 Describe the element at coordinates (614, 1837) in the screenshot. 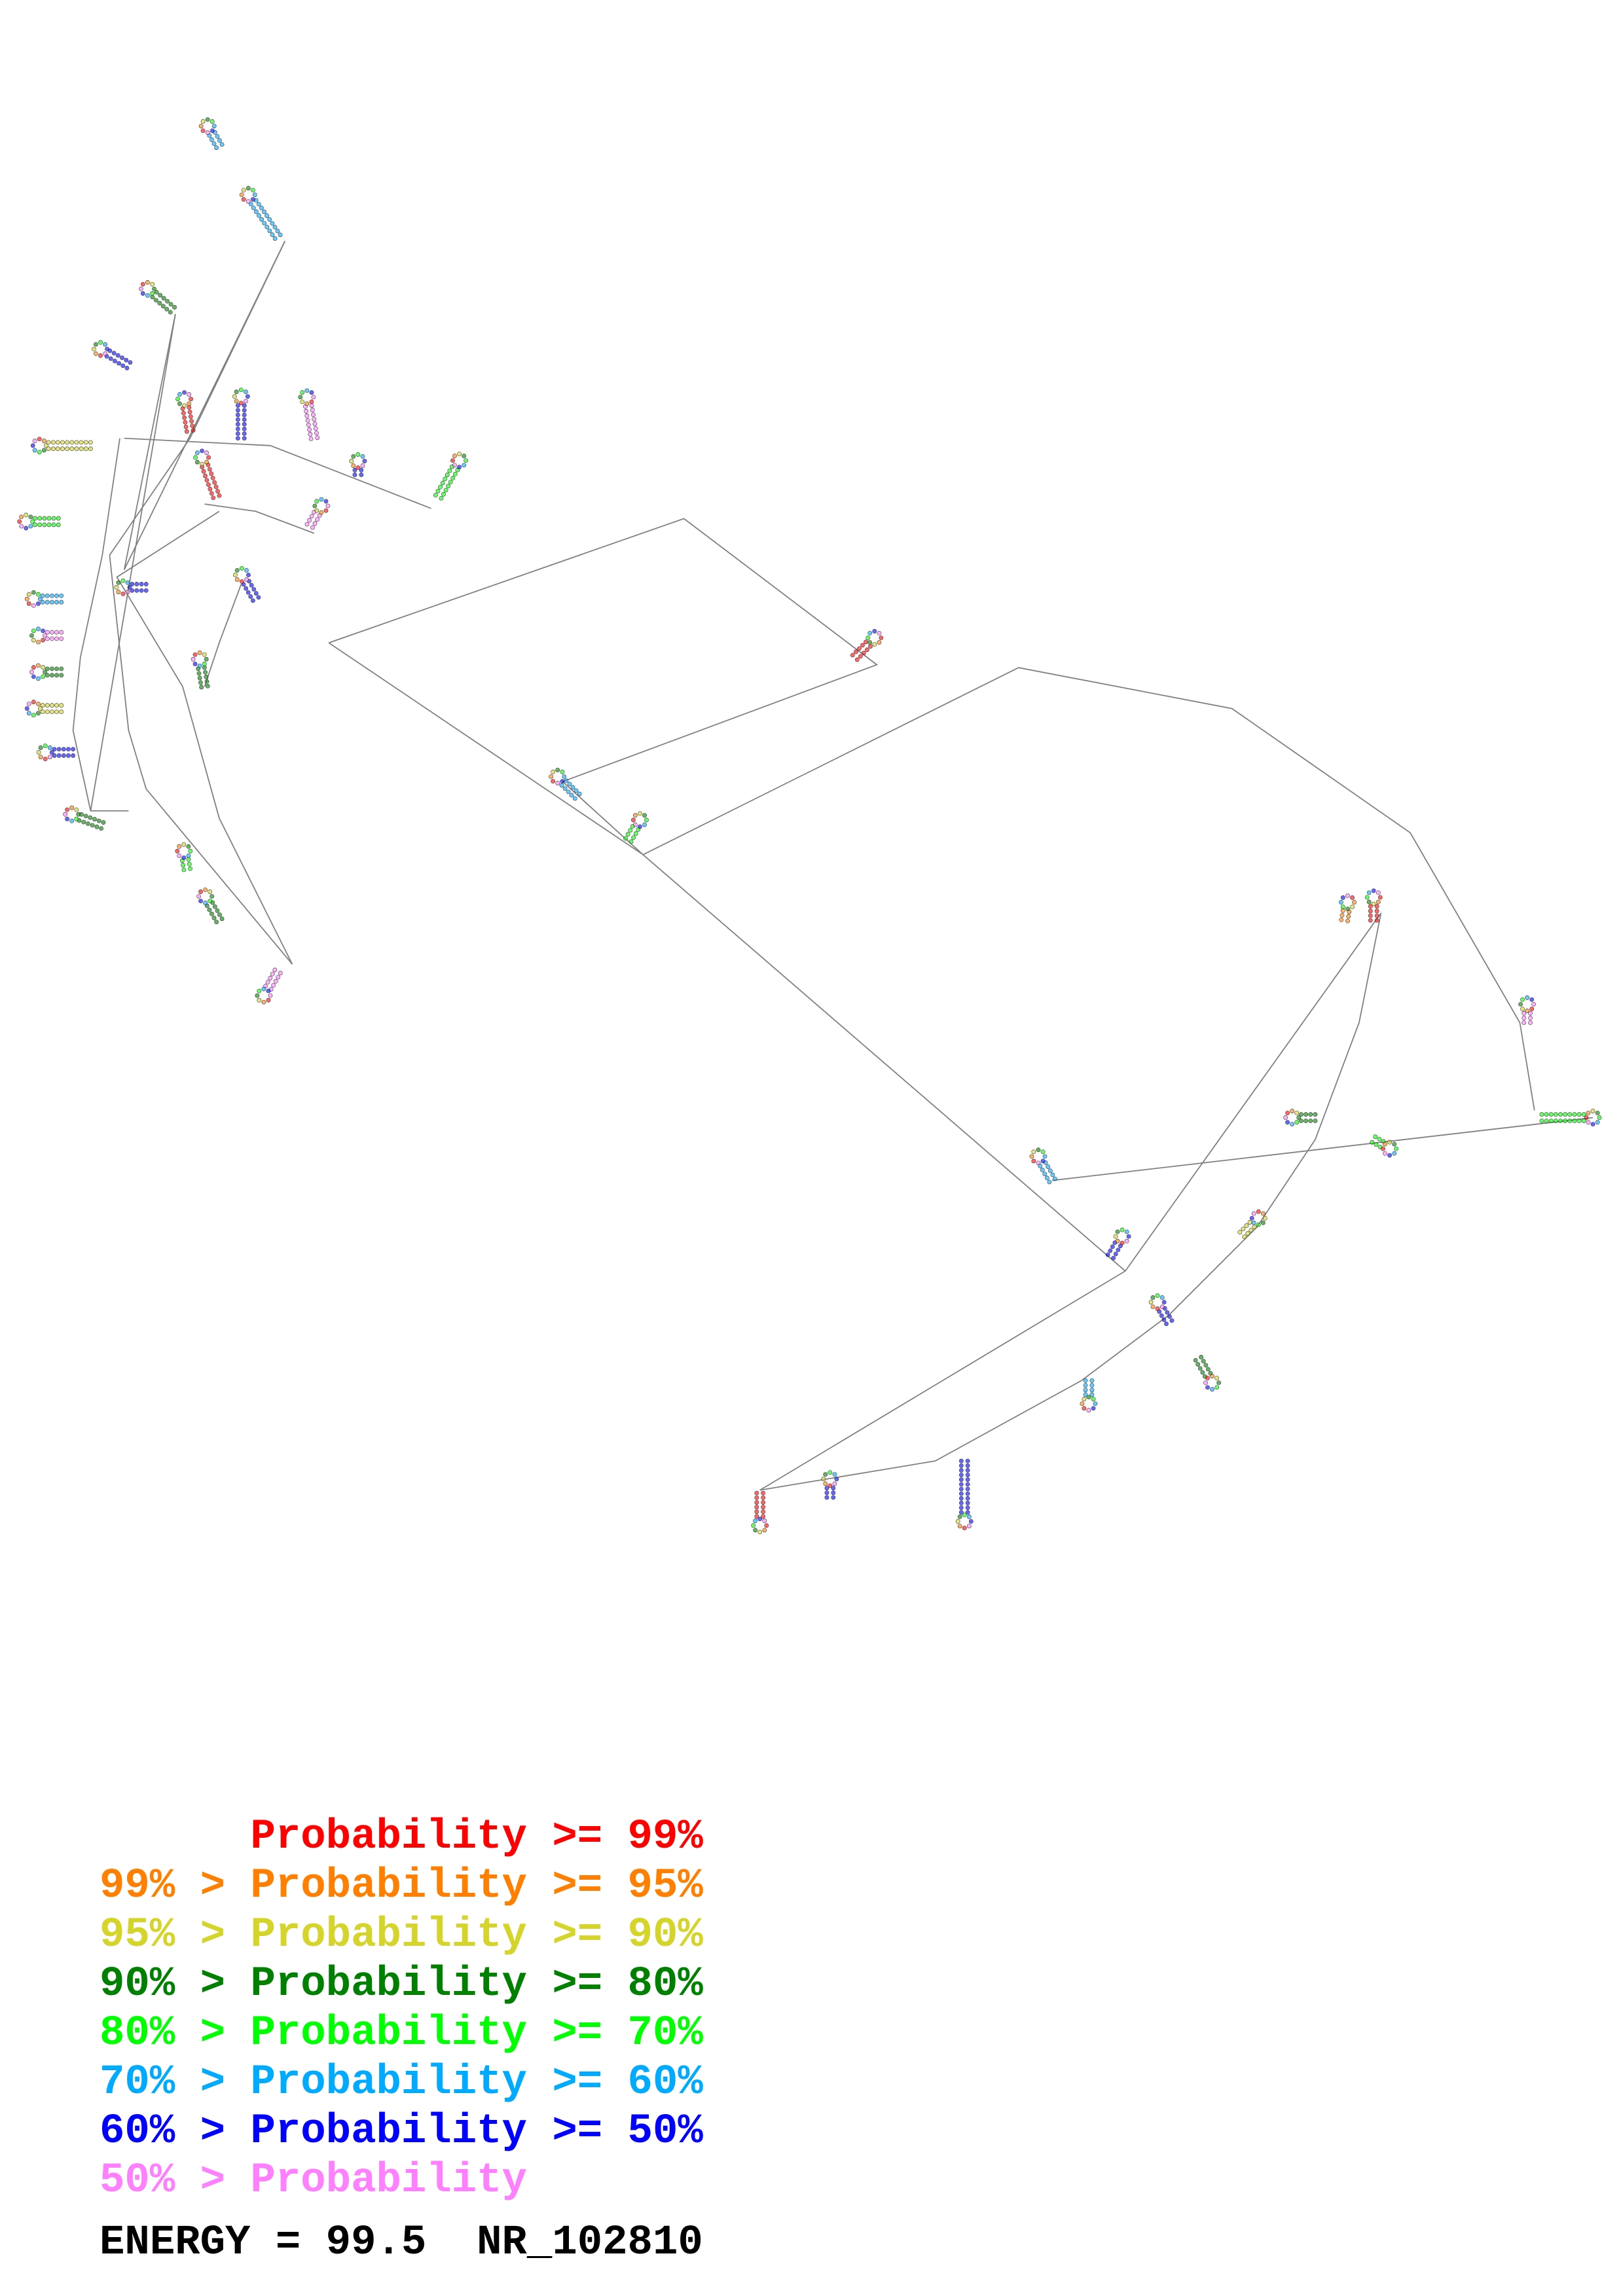

I see `legend-suffix: >= 99%` at that location.